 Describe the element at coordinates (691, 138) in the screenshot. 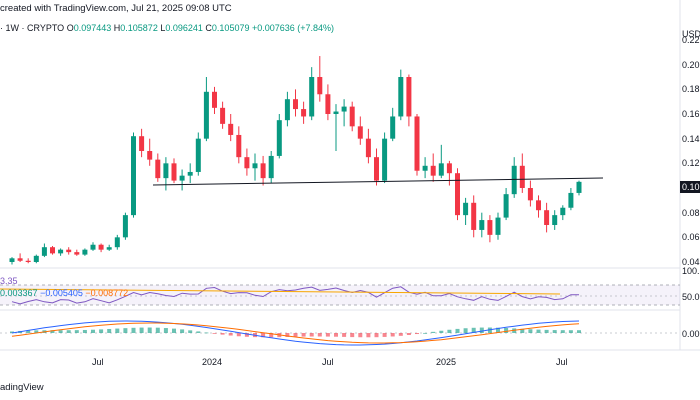

I see `price-tick-label: 0.14` at that location.